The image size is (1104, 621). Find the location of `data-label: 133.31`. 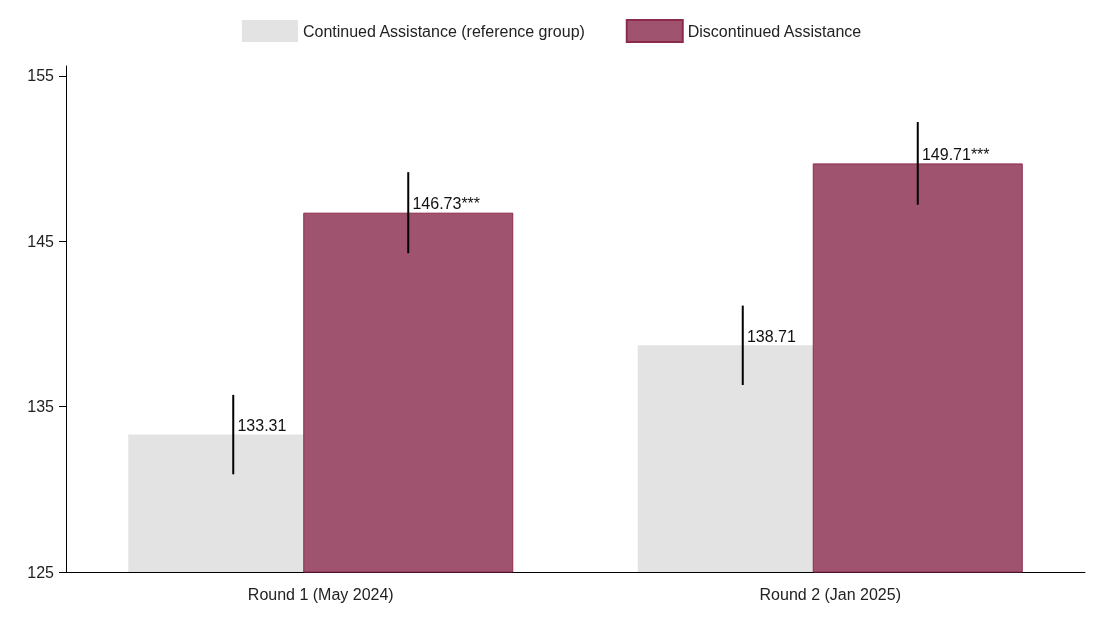

data-label: 133.31 is located at coordinates (262, 426).